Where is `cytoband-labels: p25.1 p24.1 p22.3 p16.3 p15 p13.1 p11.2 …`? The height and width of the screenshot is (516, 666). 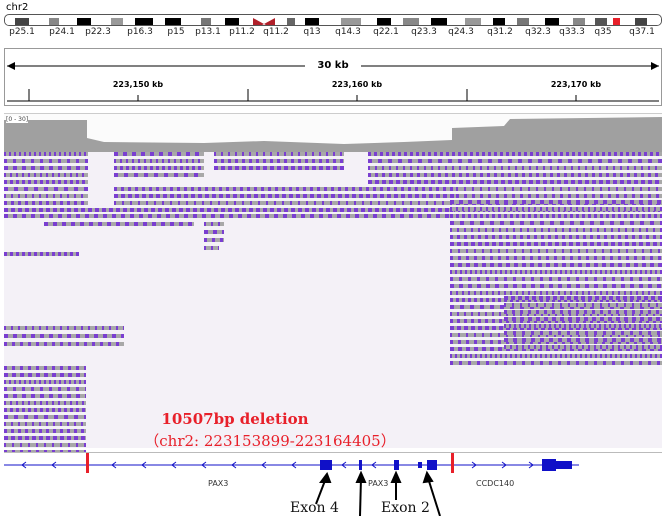
cytoband-labels: p25.1 p24.1 p22.3 p16.3 p15 p13.1 p11.2 … is located at coordinates (333, 33).